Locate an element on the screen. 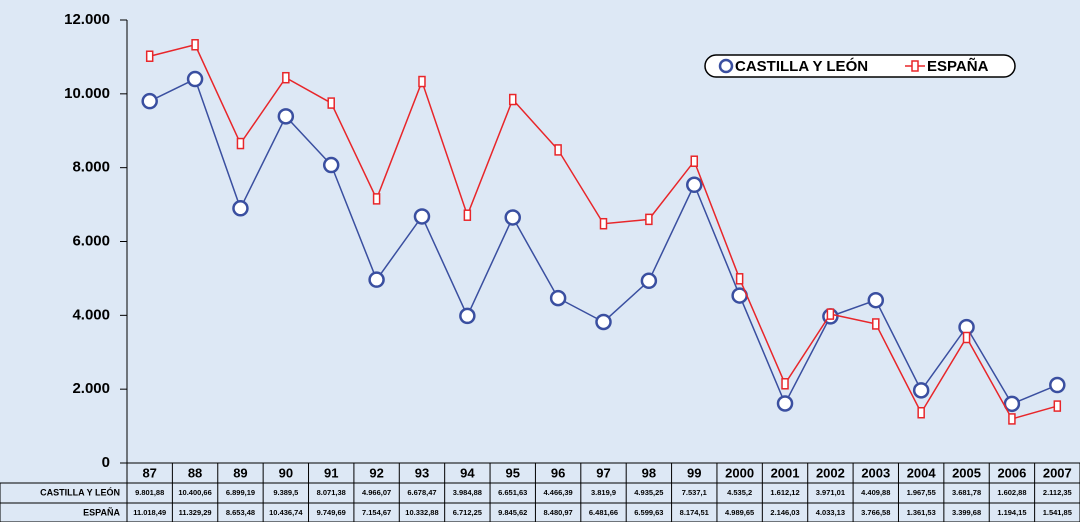 This screenshot has height=522, width=1080. data-label: 1.967,55 is located at coordinates (921, 492).